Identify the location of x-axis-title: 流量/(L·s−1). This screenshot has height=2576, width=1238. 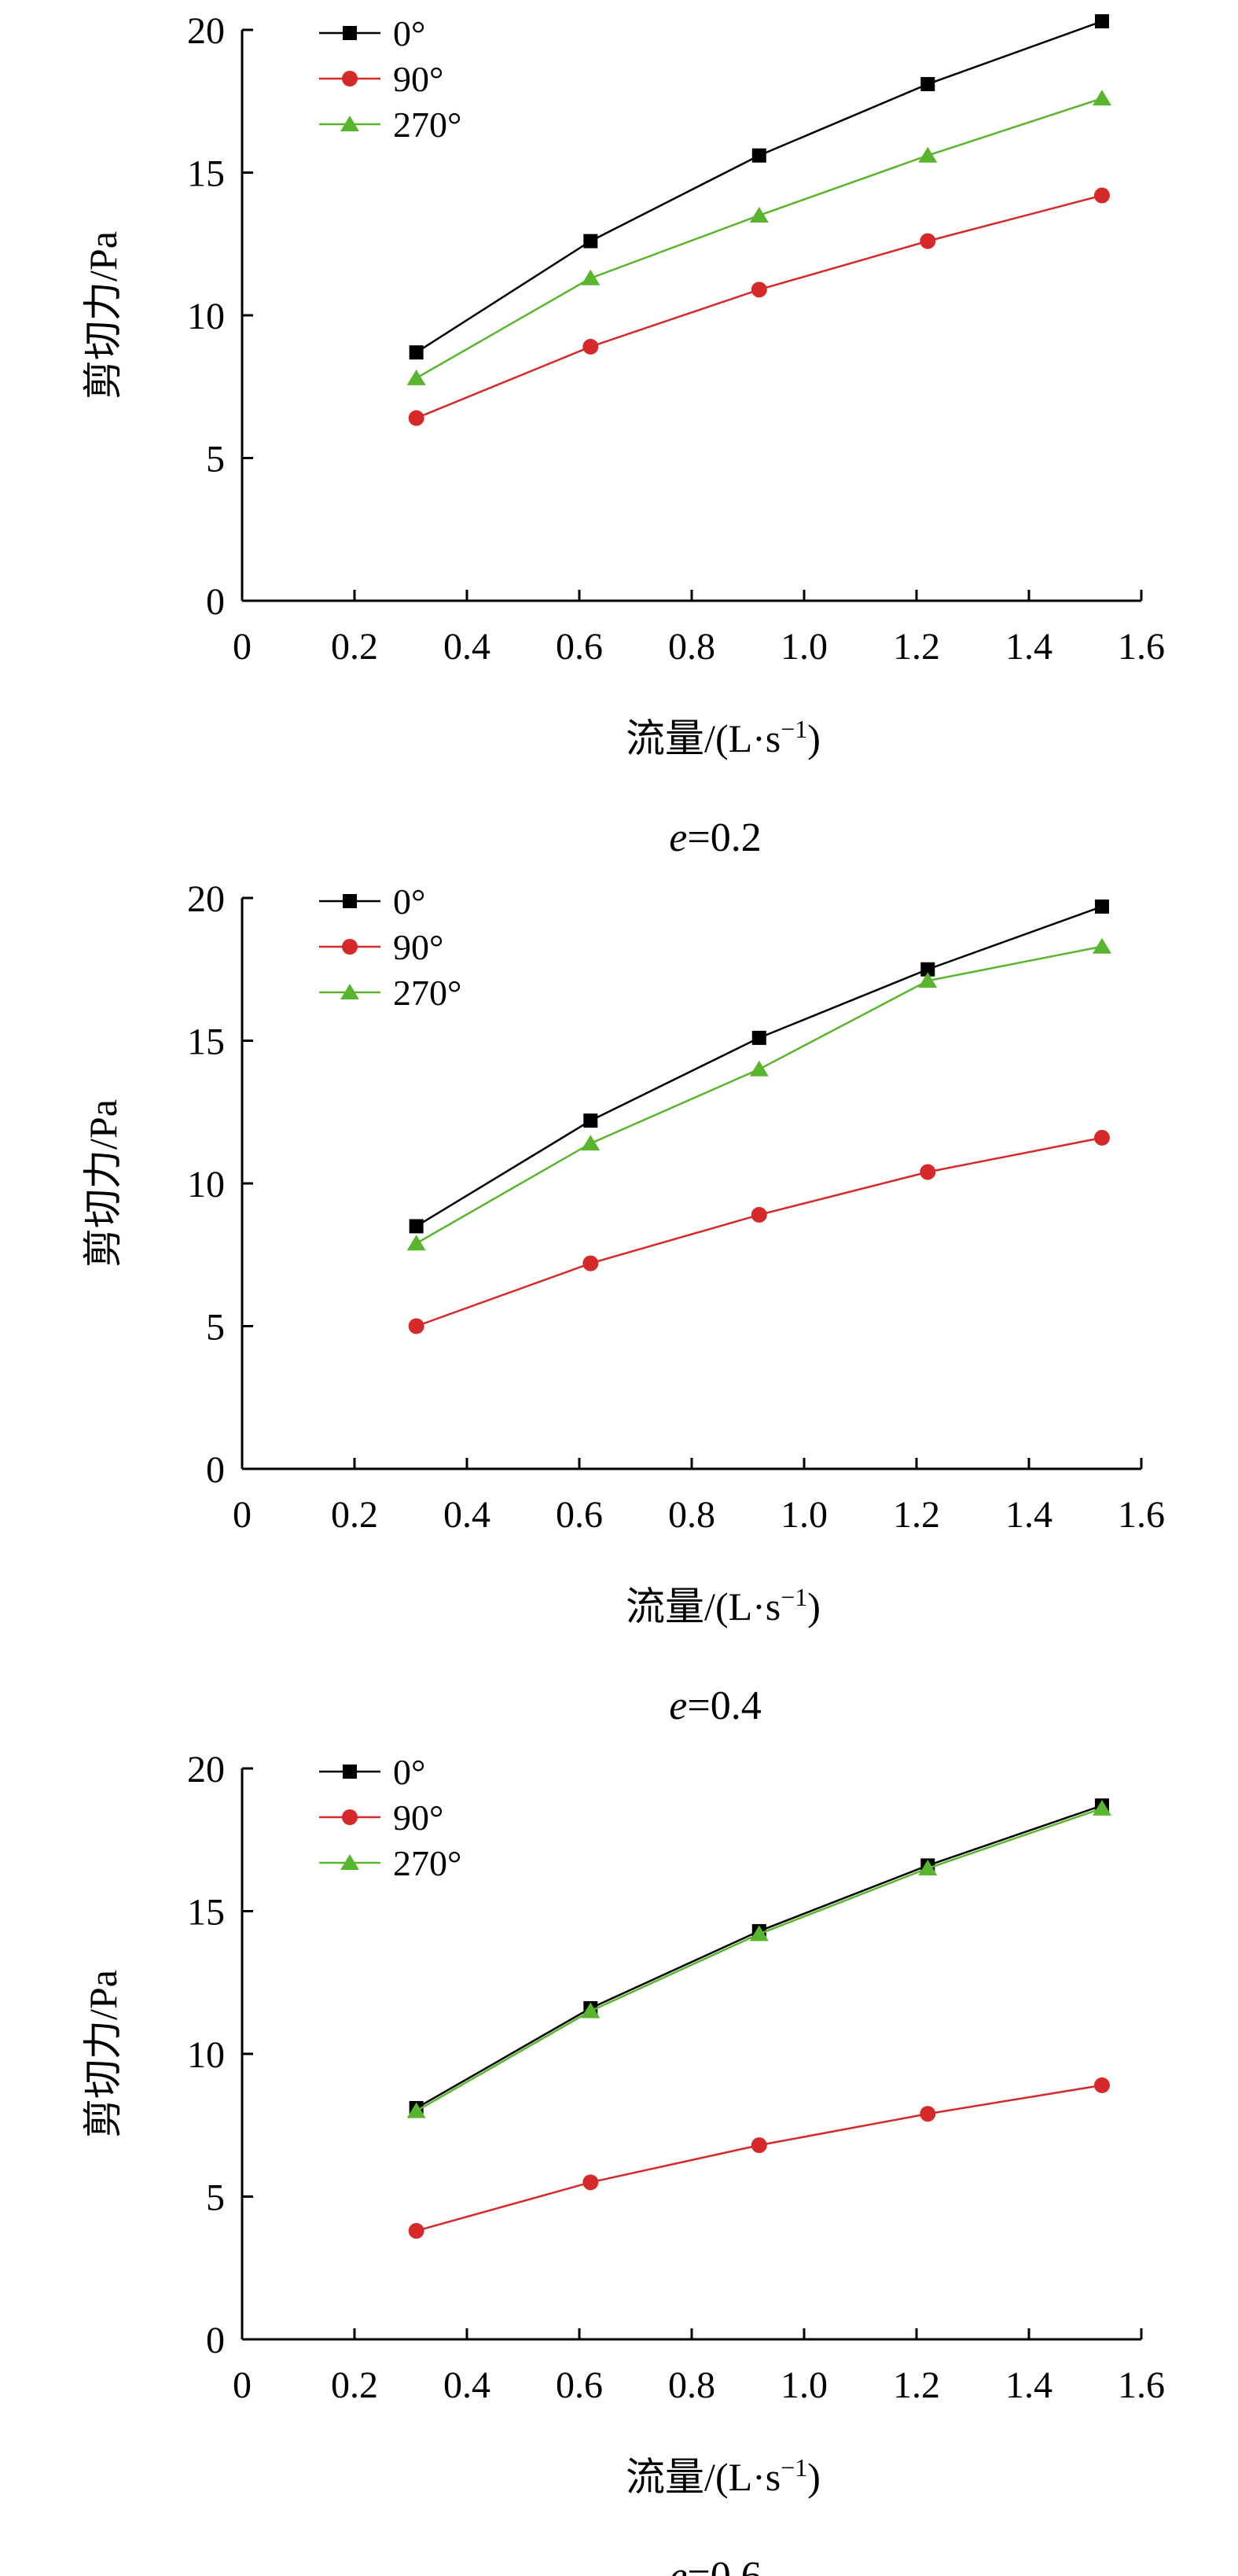
(724, 1606).